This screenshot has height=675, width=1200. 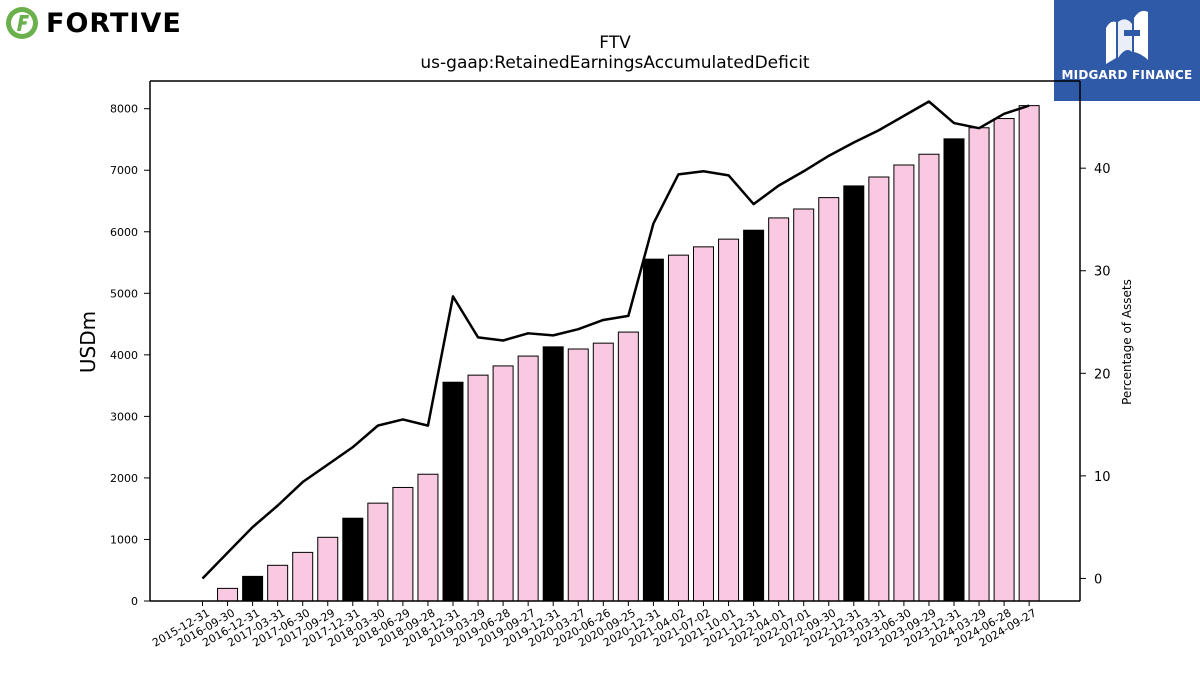 What do you see at coordinates (114, 23) in the screenshot?
I see `fortive-logo-text: FORTIVE` at bounding box center [114, 23].